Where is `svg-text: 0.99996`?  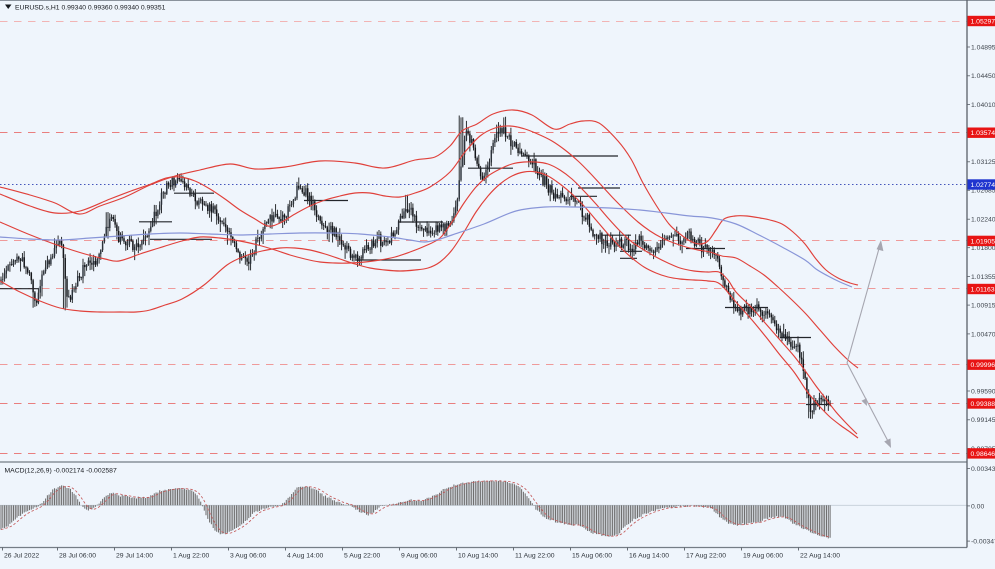 svg-text: 0.99996 is located at coordinates (983, 365).